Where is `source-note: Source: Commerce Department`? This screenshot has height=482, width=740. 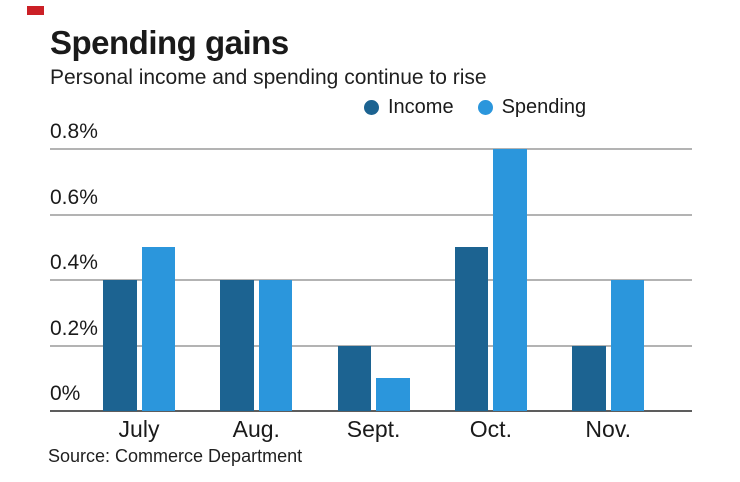
source-note: Source: Commerce Department is located at coordinates (175, 456).